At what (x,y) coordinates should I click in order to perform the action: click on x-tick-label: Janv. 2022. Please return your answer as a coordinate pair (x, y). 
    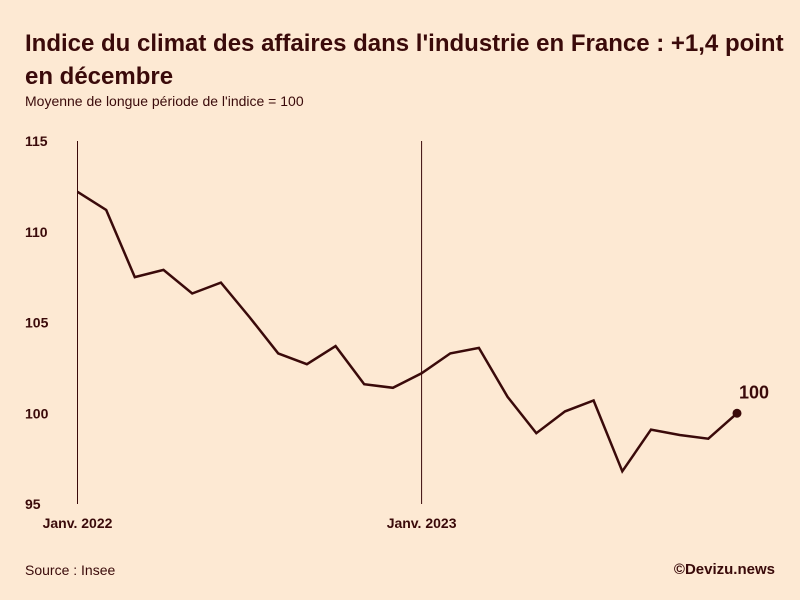
    Looking at the image, I should click on (78, 523).